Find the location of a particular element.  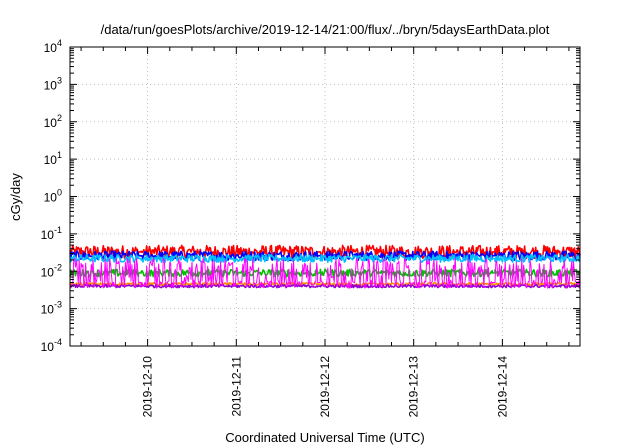

y-tick-label: 10³ is located at coordinates (53, 83).